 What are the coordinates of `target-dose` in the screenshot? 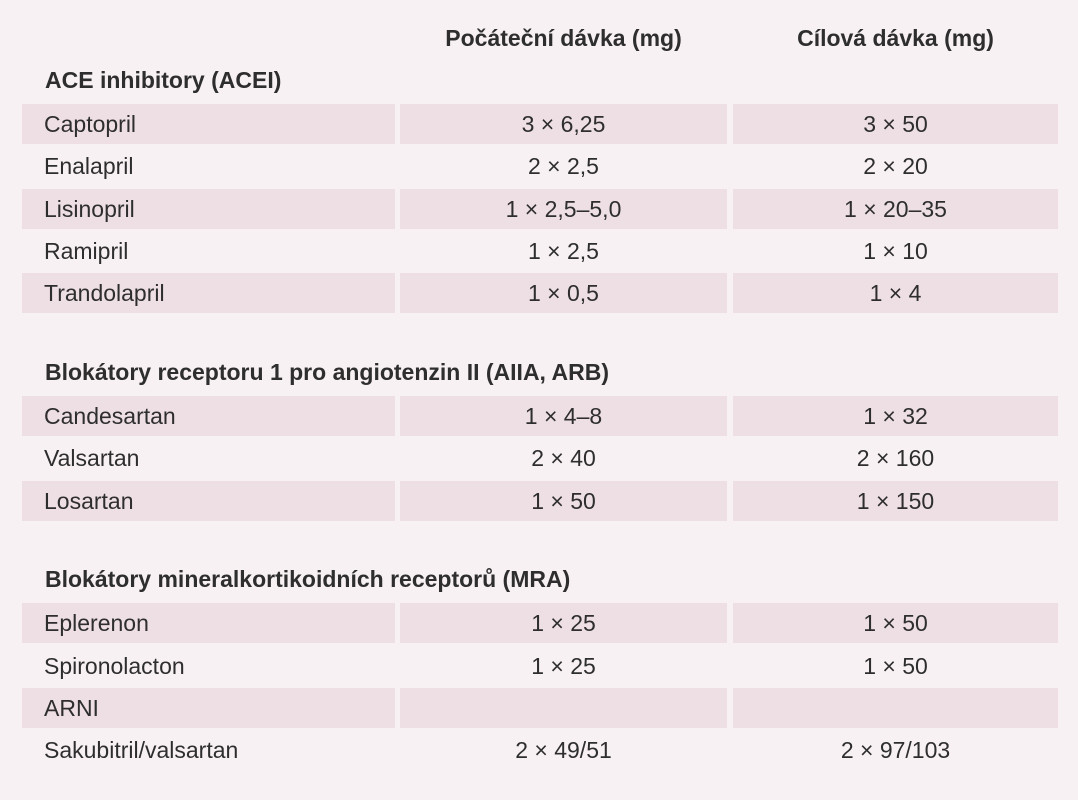 It's located at (895, 708).